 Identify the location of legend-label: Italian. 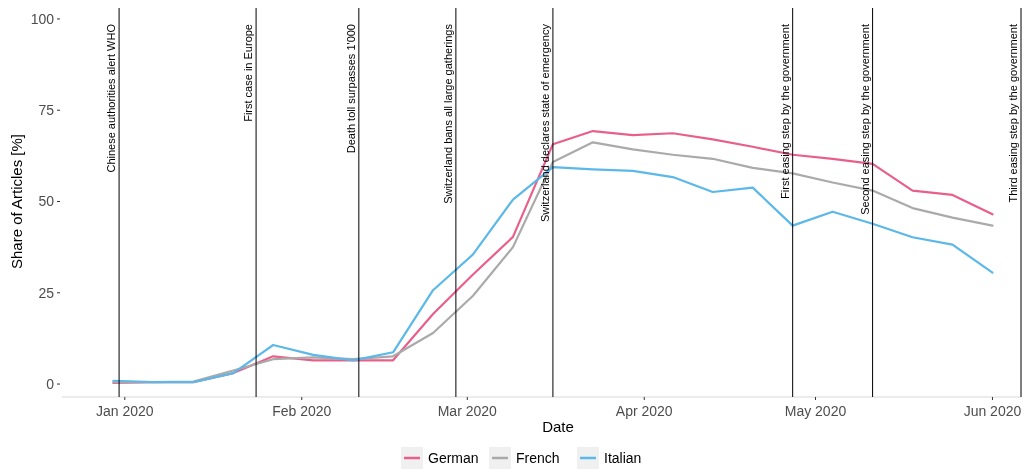
(623, 457).